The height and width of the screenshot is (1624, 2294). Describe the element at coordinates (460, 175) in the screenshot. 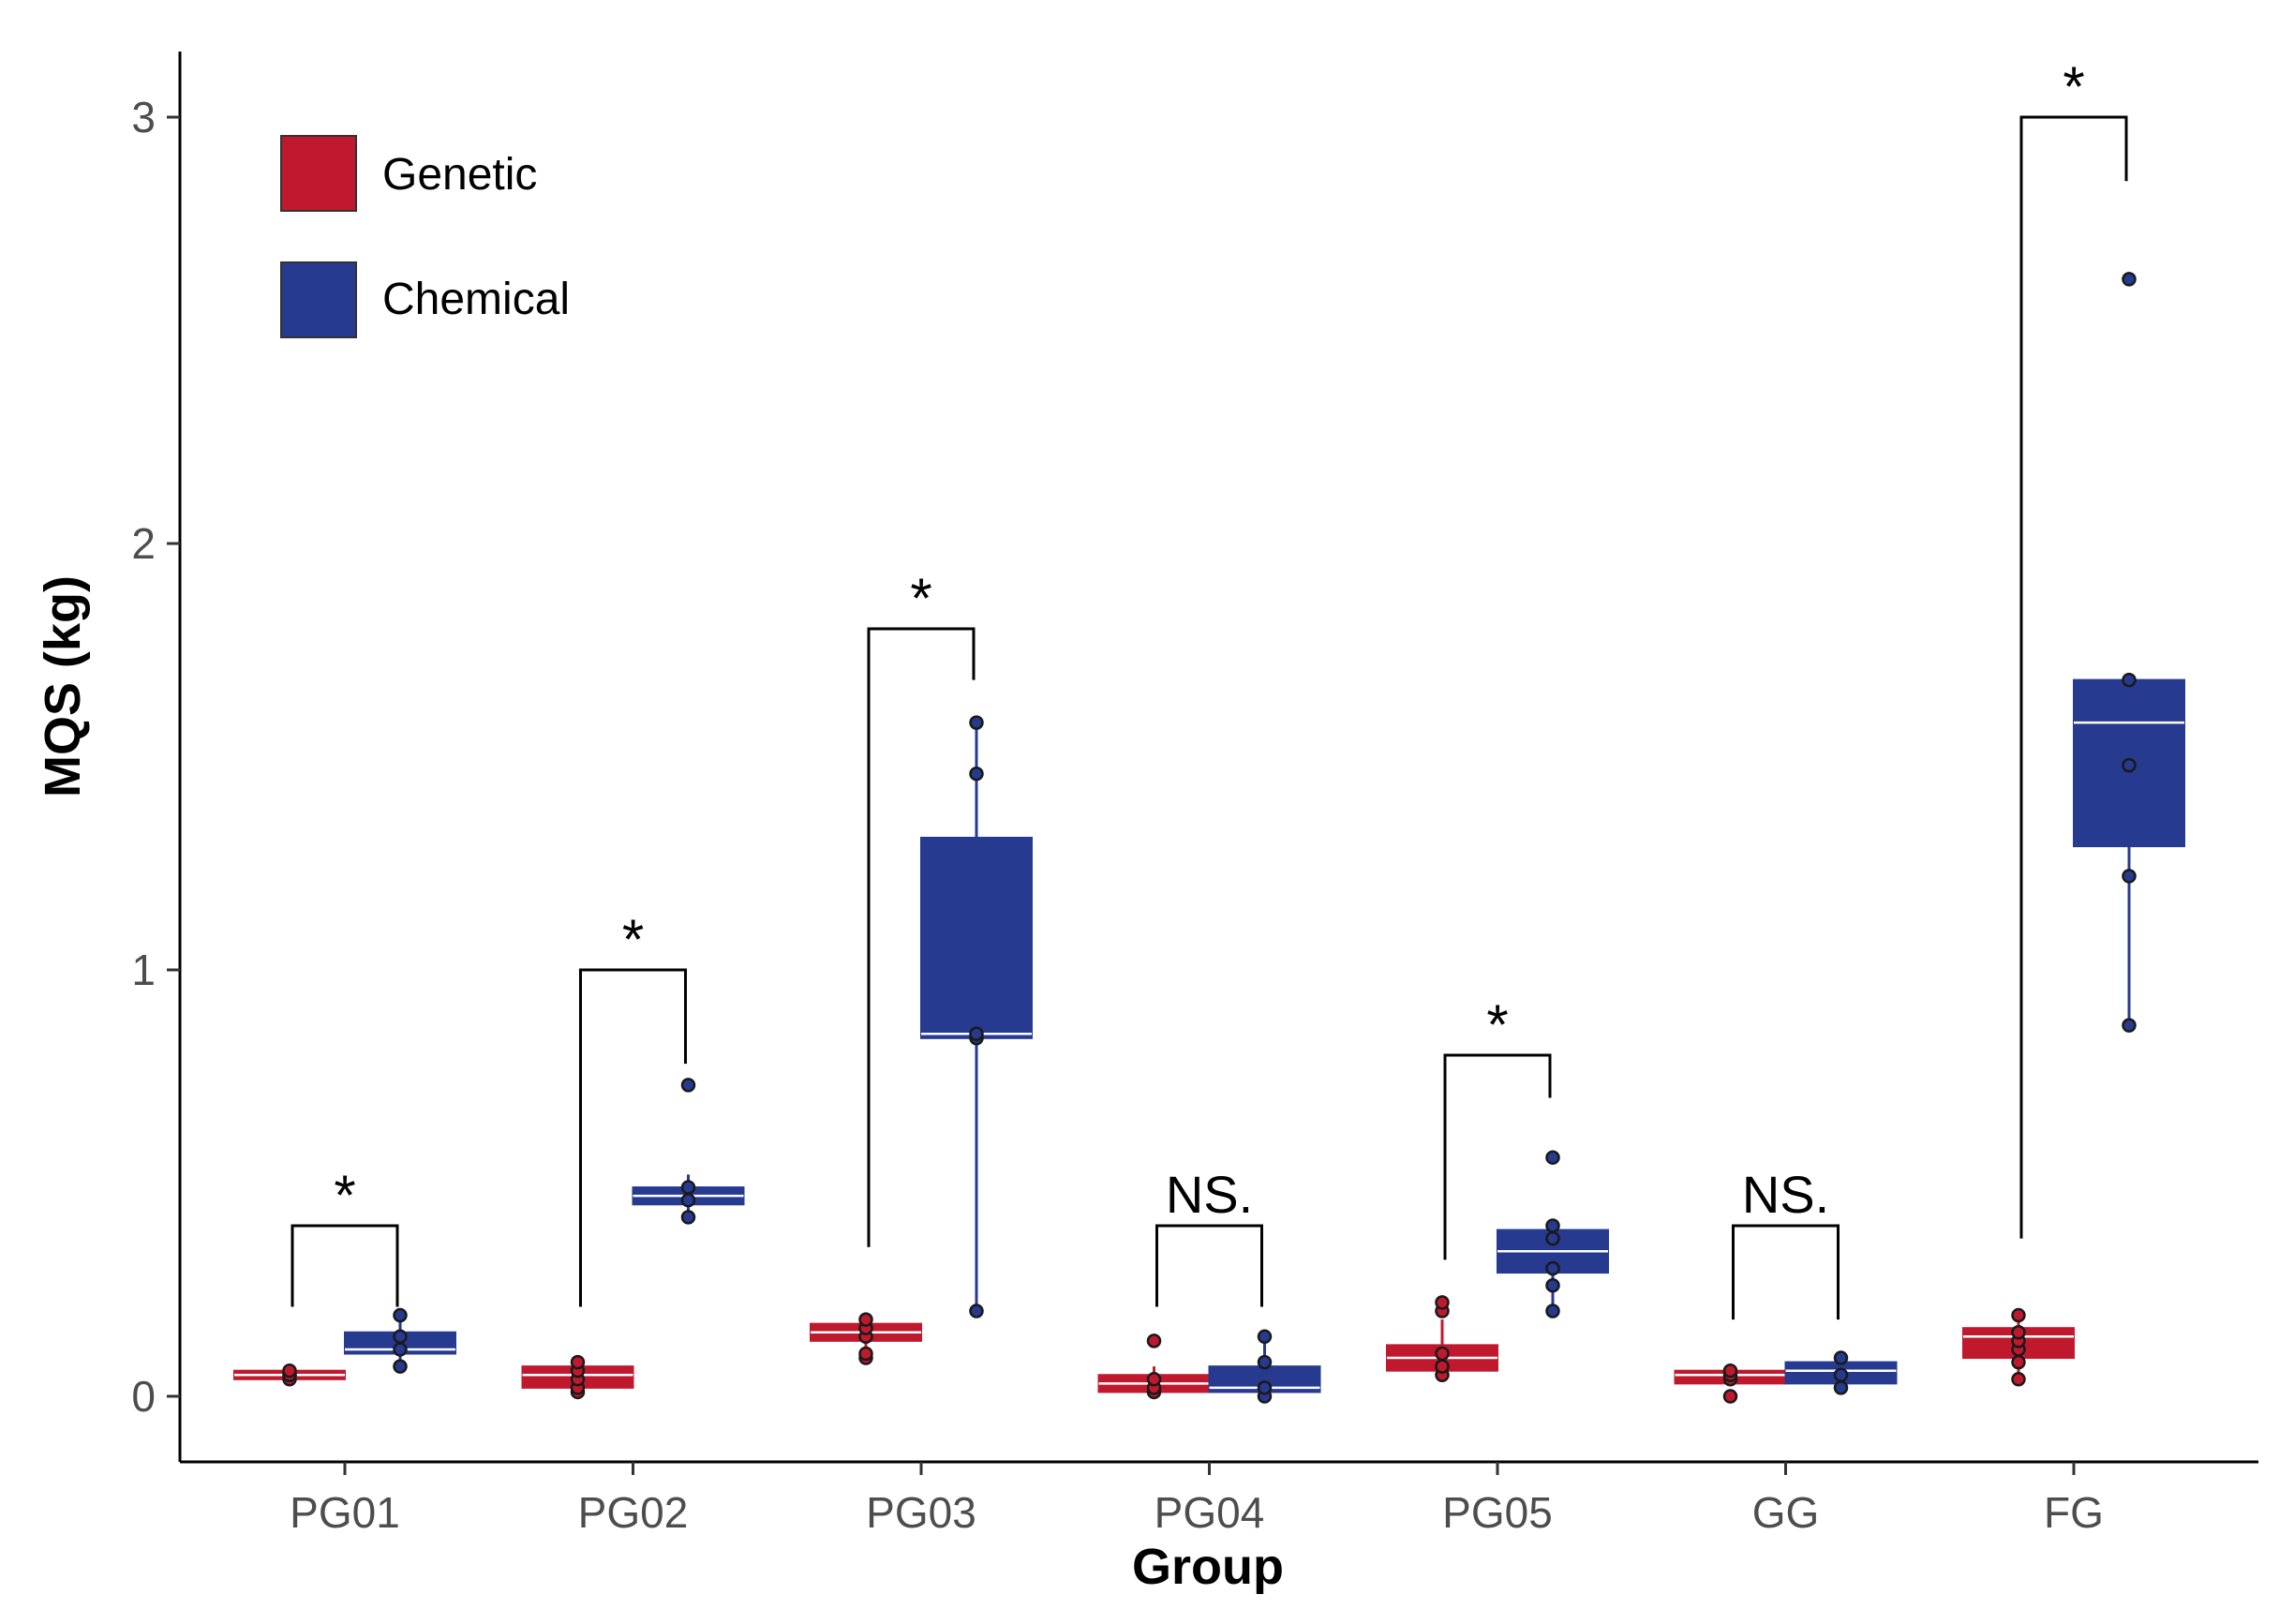

I see `legend-label-genetic: Genetic` at that location.